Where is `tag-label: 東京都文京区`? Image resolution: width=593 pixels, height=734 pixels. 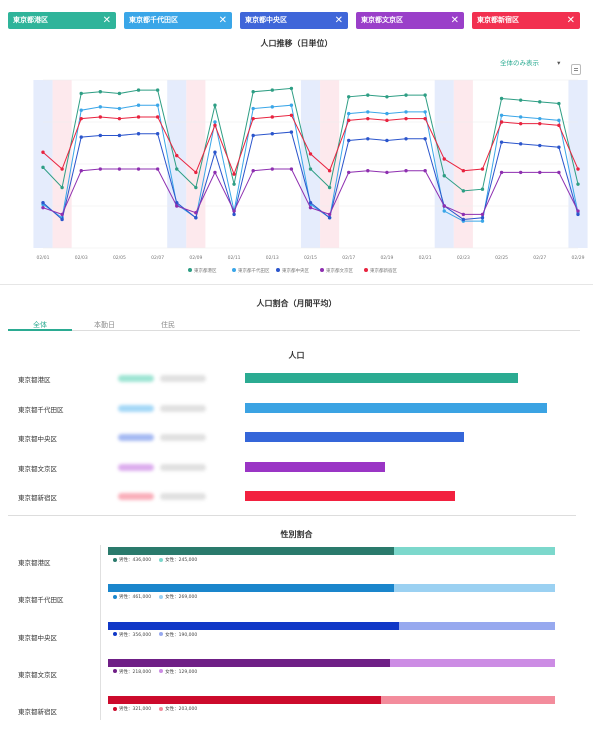
tag-label: 東京都文京区 is located at coordinates (382, 20).